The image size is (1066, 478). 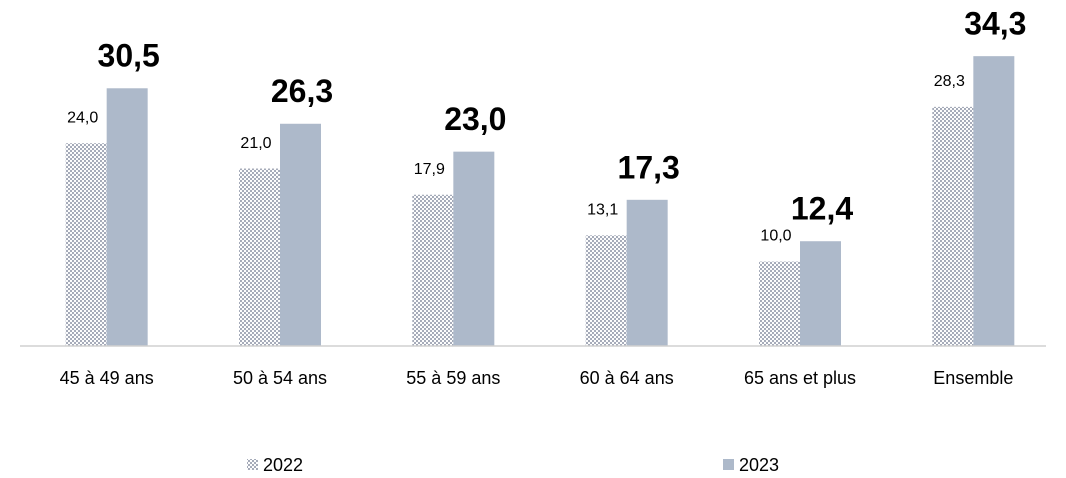 I want to click on value-label: 13,1, so click(x=602, y=210).